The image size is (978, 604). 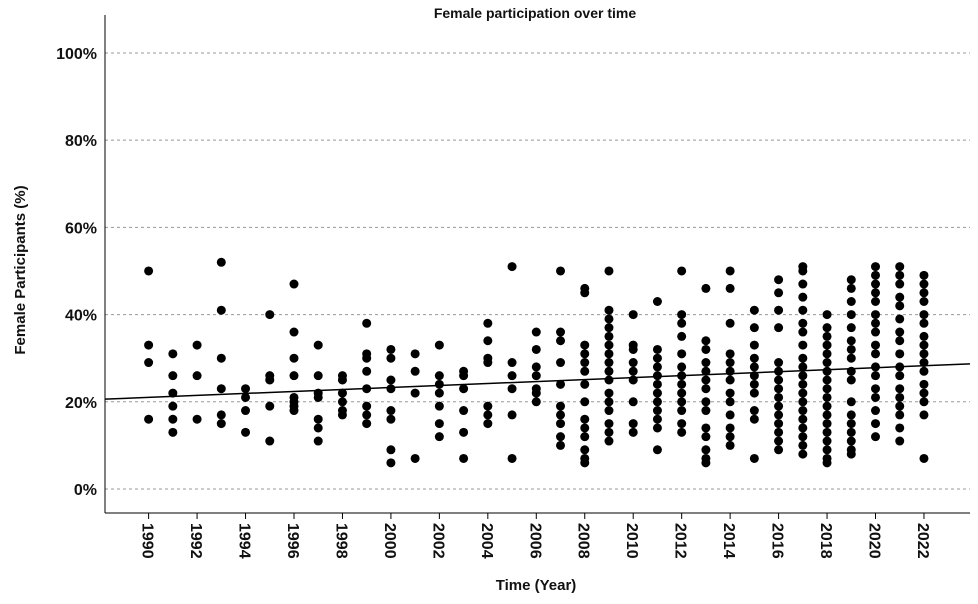 I want to click on y-tick-label: 100%, so click(x=76, y=54).